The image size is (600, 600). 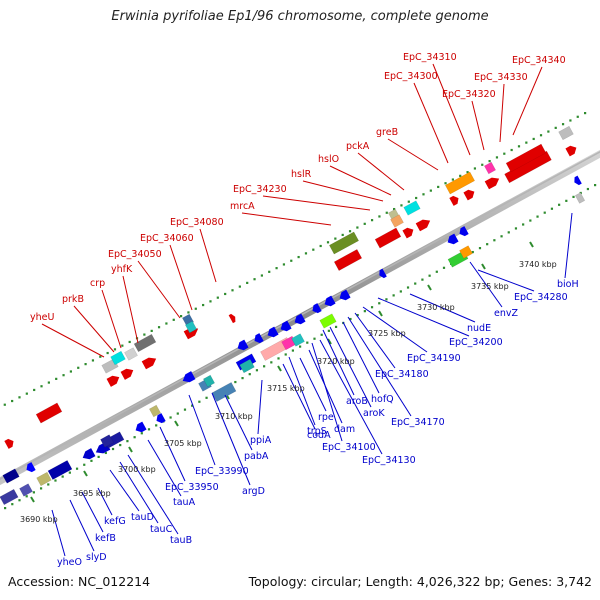 I want to click on forward-gene-label-EpC_34230: EpC_34230, so click(x=260, y=189).